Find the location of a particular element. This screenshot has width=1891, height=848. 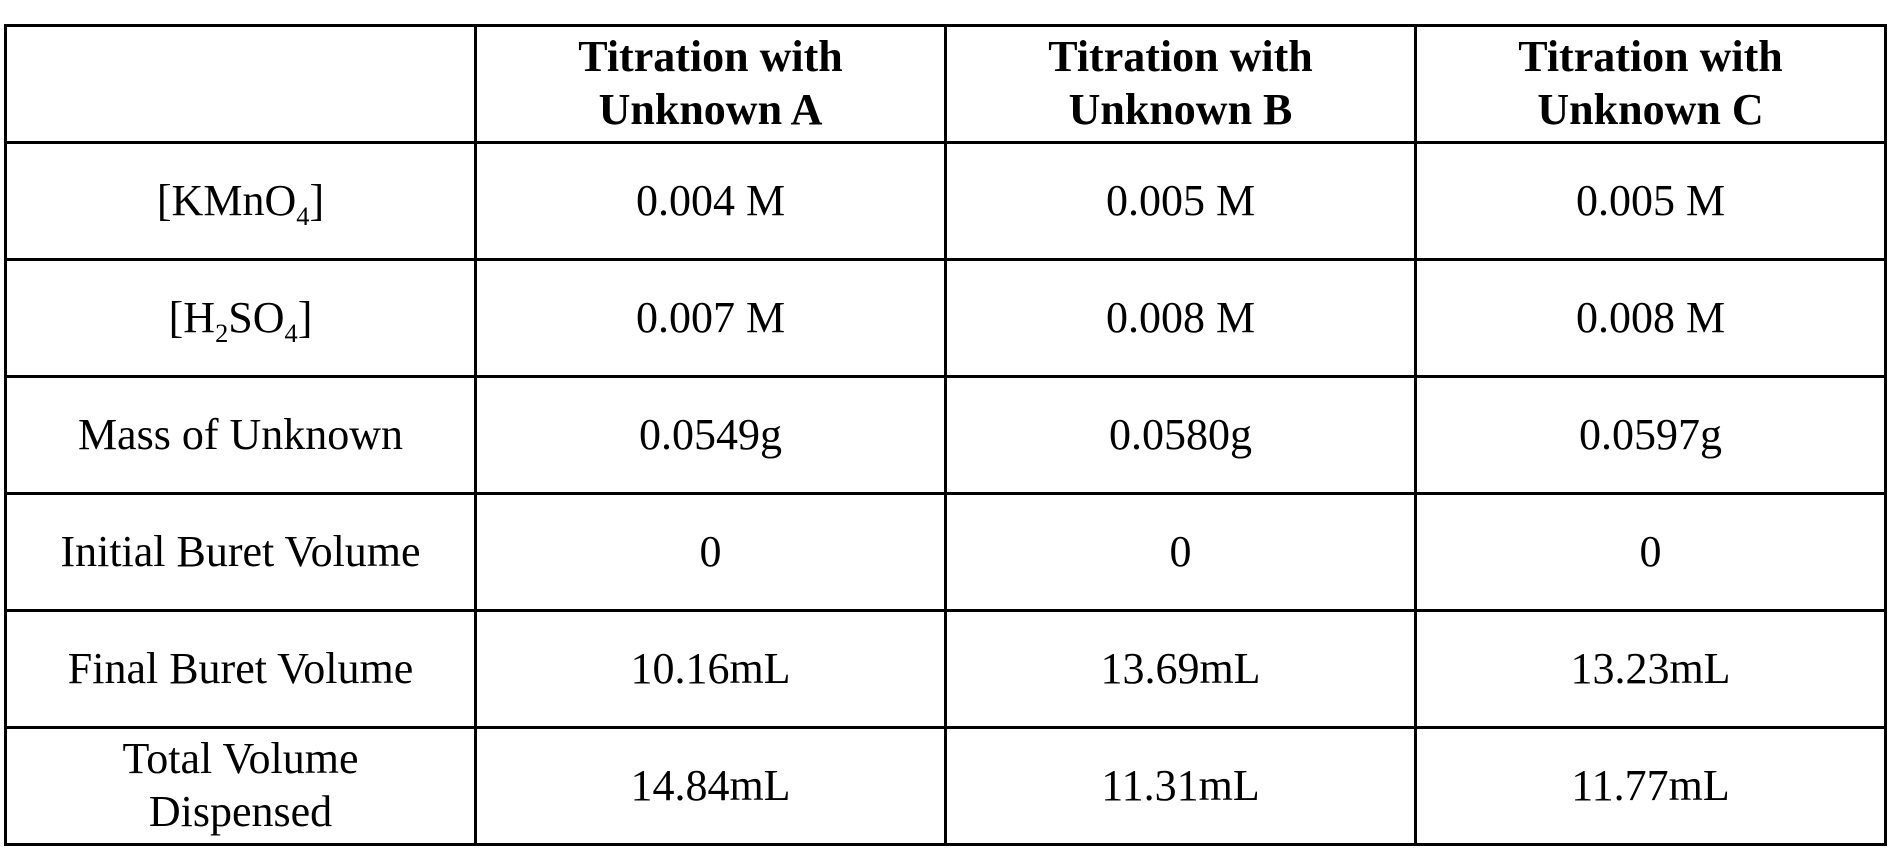

cell-h2so4-unknown-a: 0.007 M is located at coordinates (710, 318).